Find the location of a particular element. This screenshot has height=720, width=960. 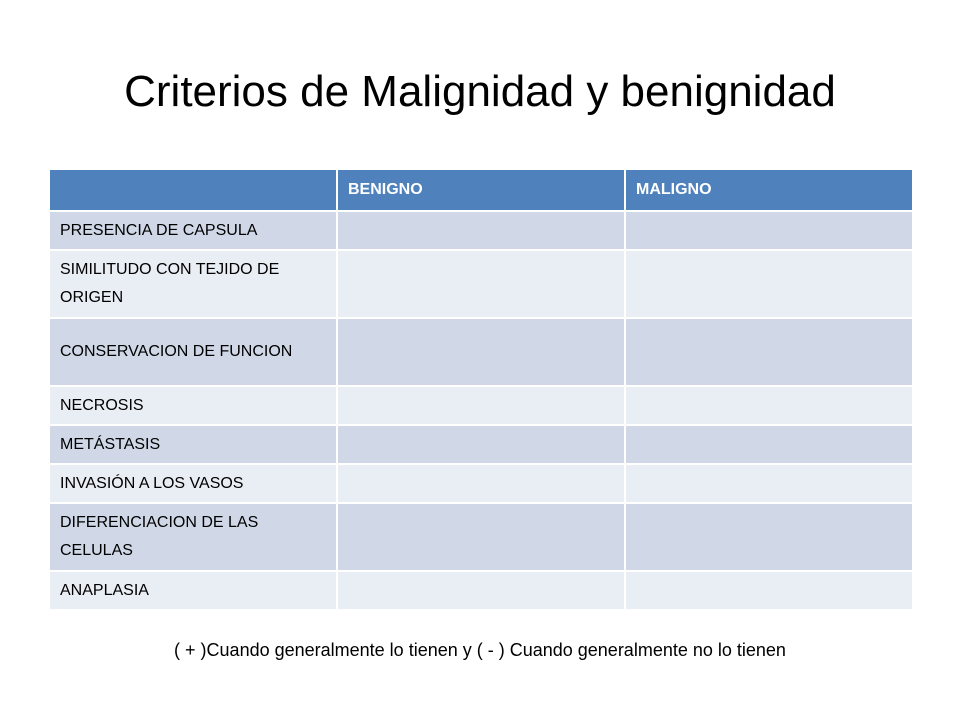

criterion-cell: PRESENCIA DE CAPSULA is located at coordinates (193, 230).